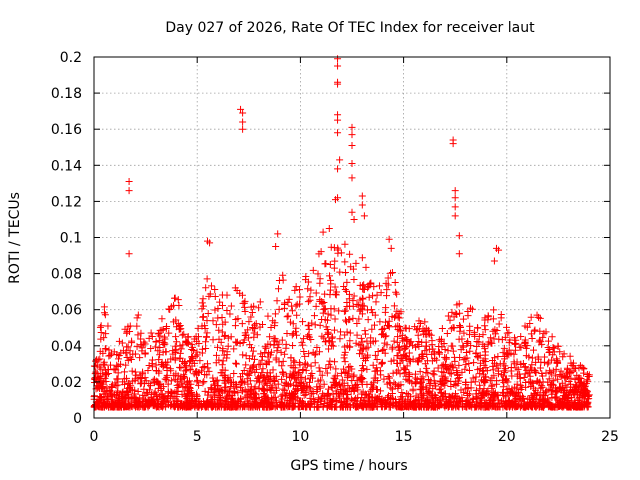  What do you see at coordinates (197, 437) in the screenshot?
I see `x-tick-label: 5` at bounding box center [197, 437].